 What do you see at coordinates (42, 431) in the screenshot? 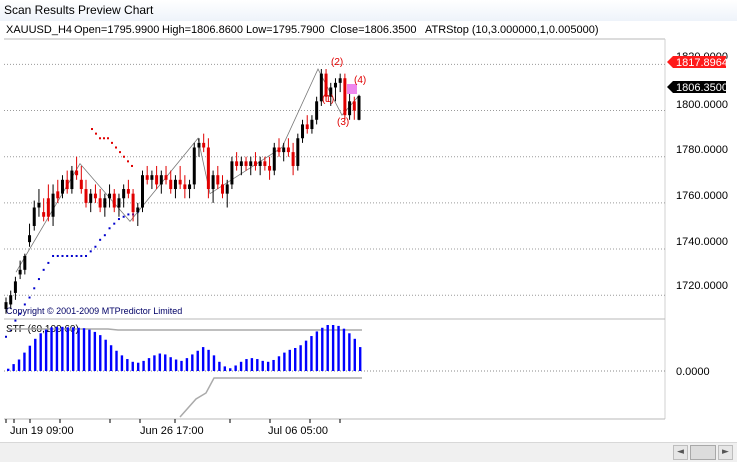
I see `time-tick-label: Jun 19 09:00` at bounding box center [42, 431].